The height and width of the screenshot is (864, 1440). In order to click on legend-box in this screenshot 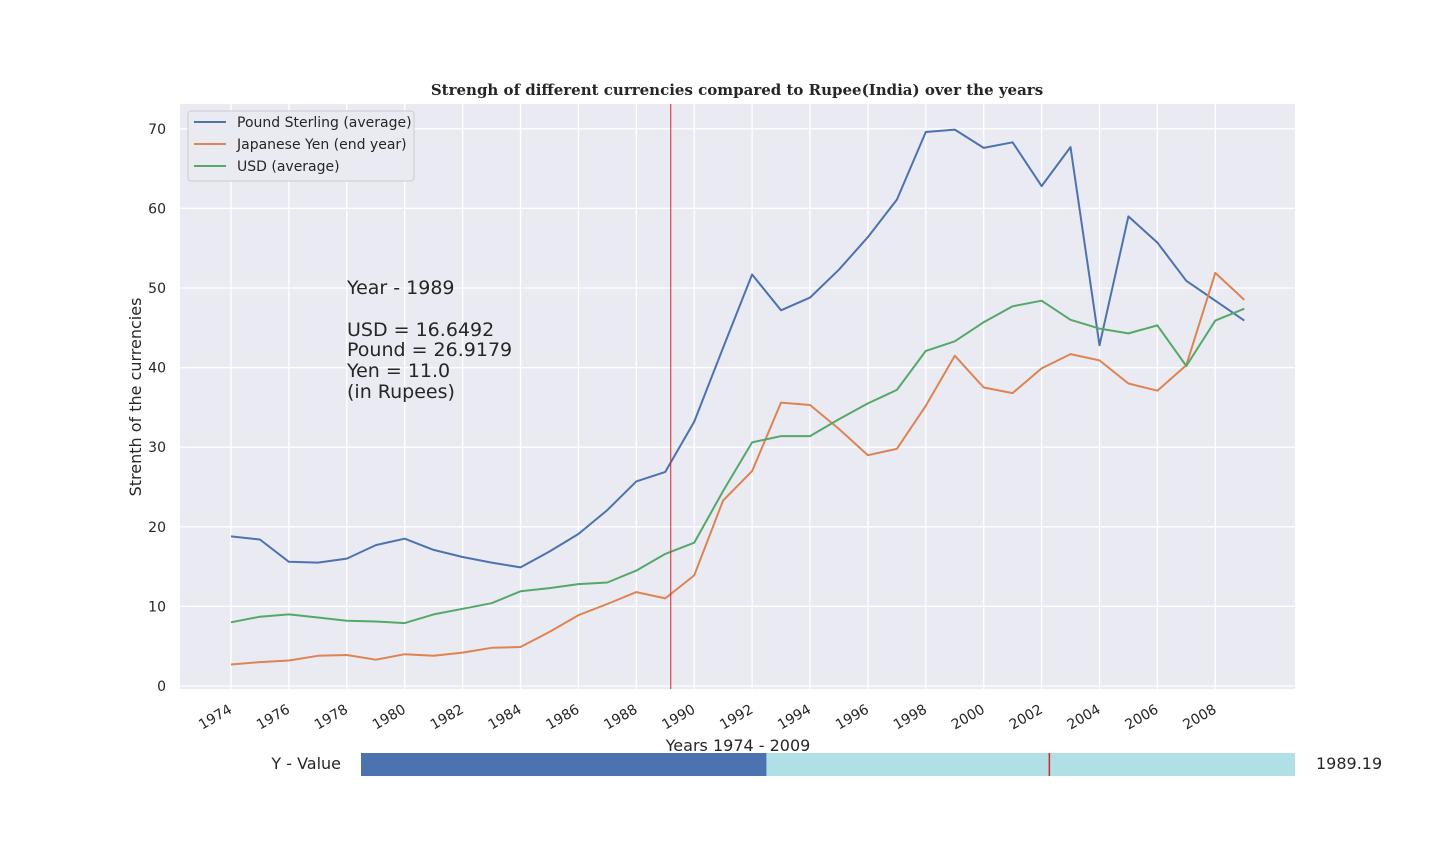, I will do `click(301, 146)`.